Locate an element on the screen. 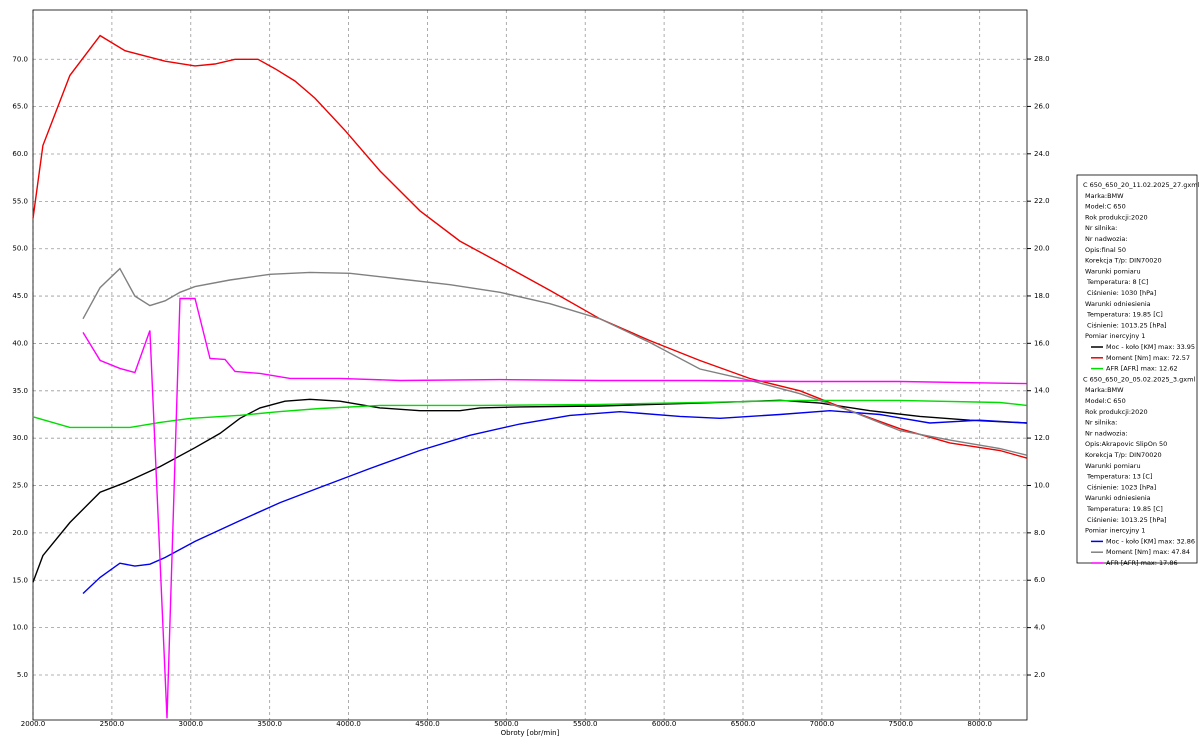  series-line is located at coordinates (529, 414).